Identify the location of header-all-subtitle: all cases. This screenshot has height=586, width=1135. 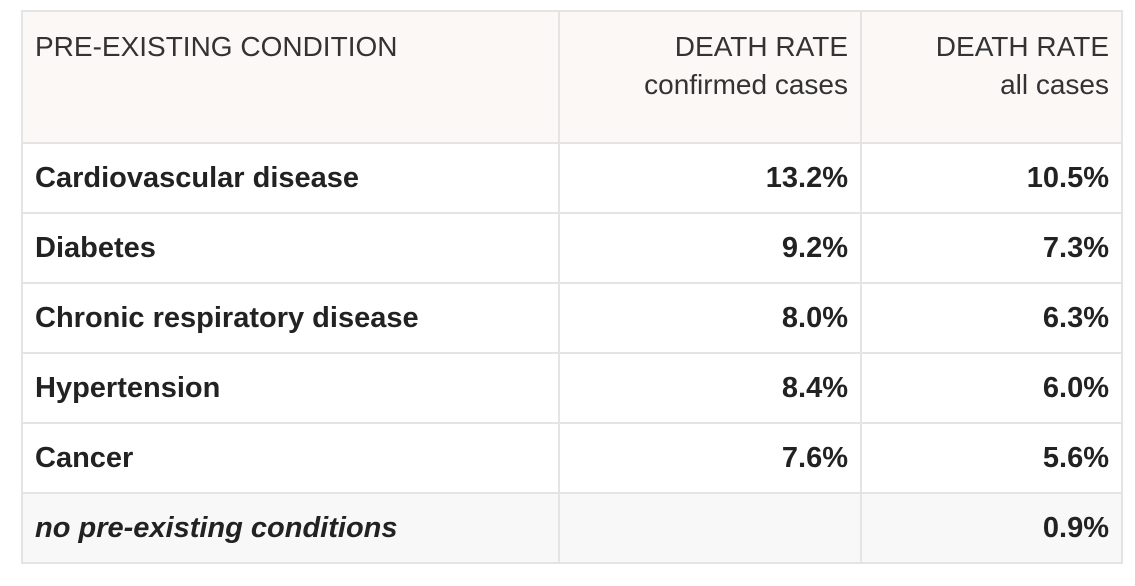
(1054, 84).